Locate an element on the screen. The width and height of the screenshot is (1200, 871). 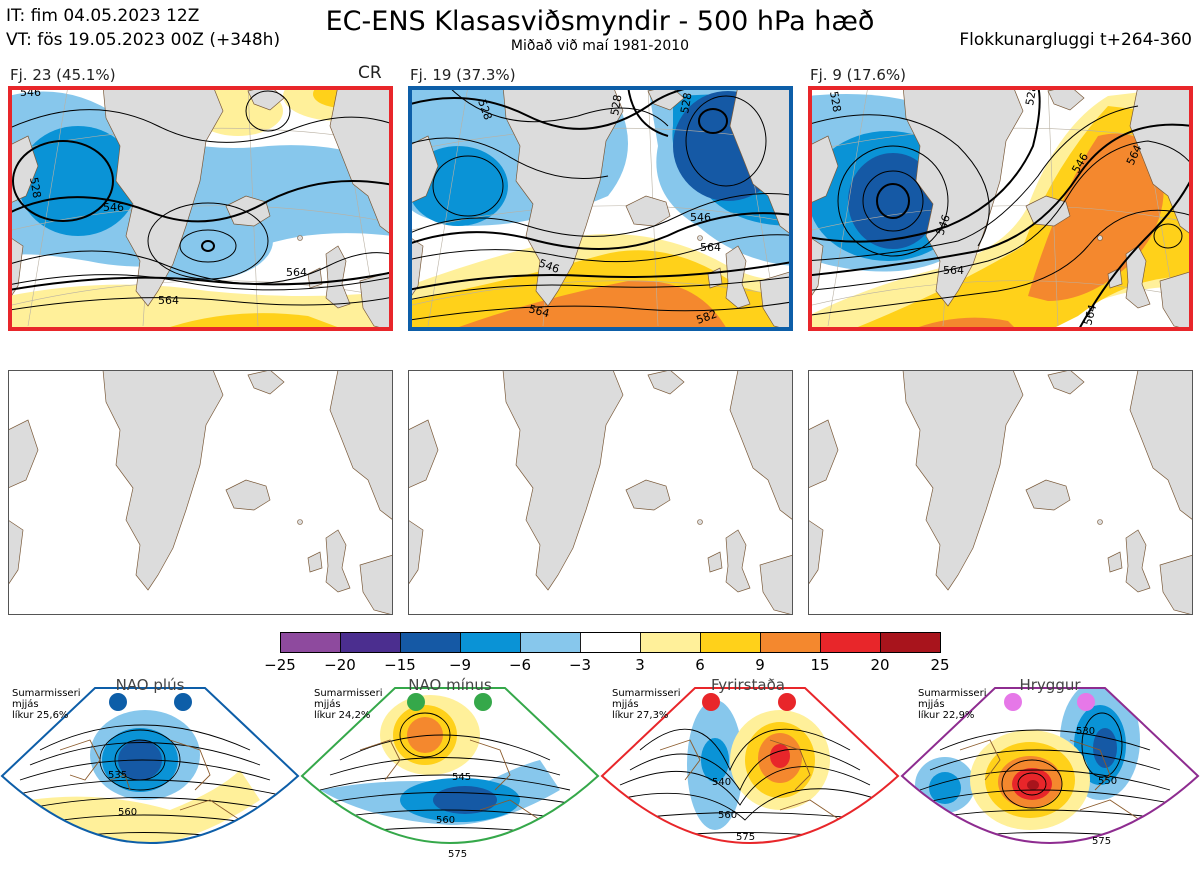
cluster-map-panel-2: 528 528 528 546 546 564 564 582 is located at coordinates (600, 208).